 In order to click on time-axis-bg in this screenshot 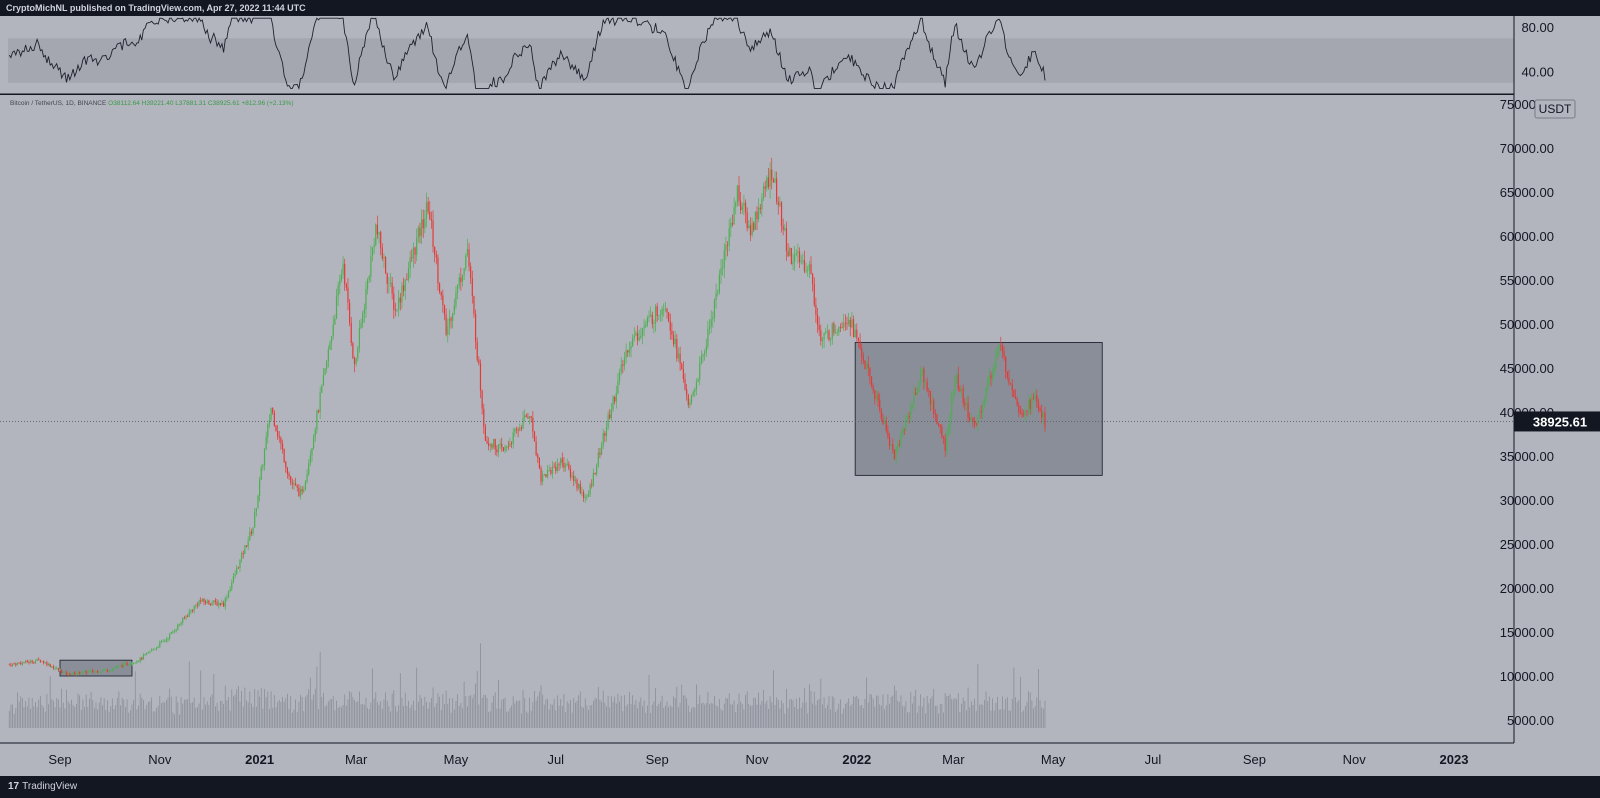, I will do `click(757, 759)`.